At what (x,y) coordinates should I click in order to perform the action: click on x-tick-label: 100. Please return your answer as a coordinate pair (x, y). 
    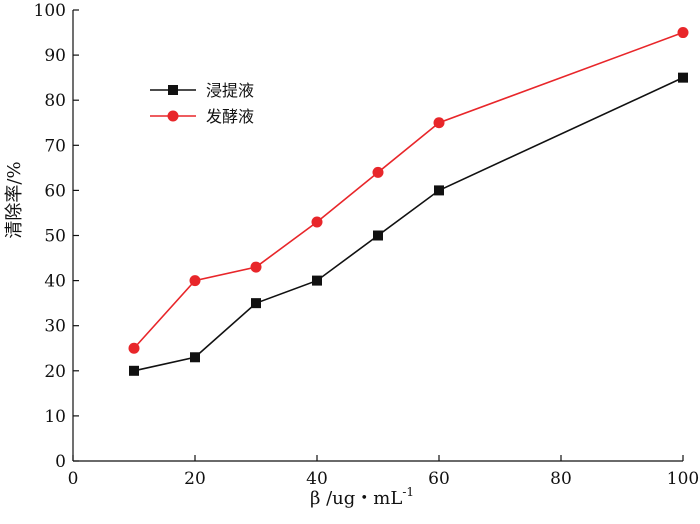
    Looking at the image, I should click on (683, 479).